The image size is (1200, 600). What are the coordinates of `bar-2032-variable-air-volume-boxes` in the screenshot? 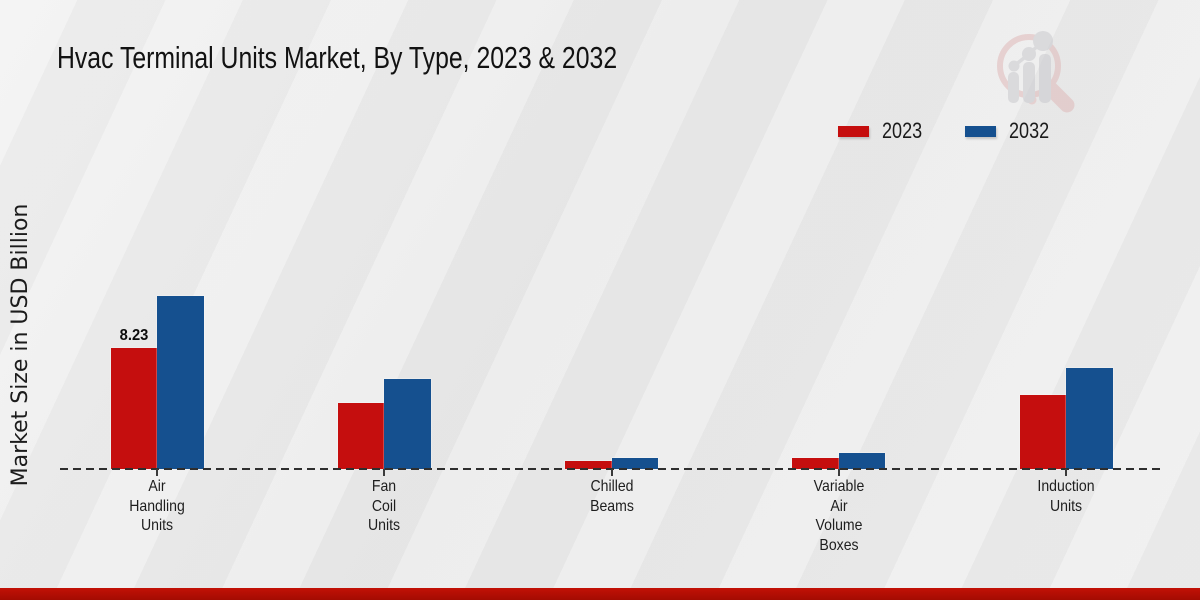 It's located at (862, 460).